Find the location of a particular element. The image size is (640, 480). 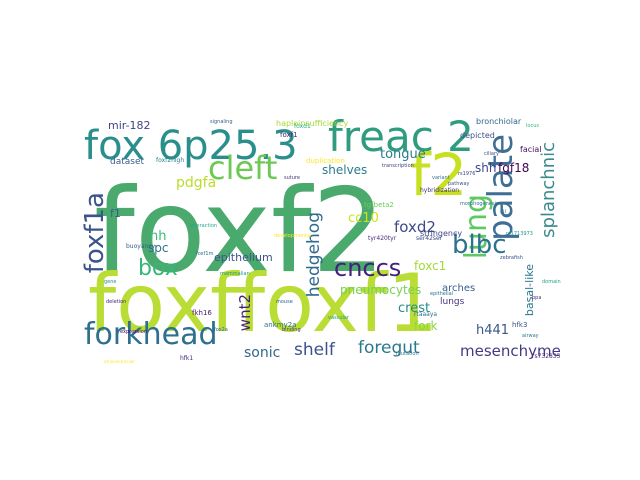

cloud-word: locus is located at coordinates (532, 126).